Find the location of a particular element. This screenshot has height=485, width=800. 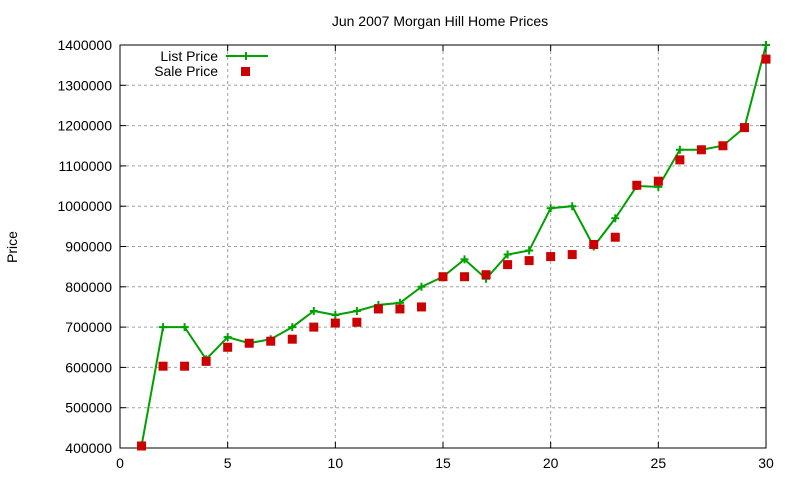

chart-title: Jun 2007 Morgan Hill Home Prices is located at coordinates (440, 21).